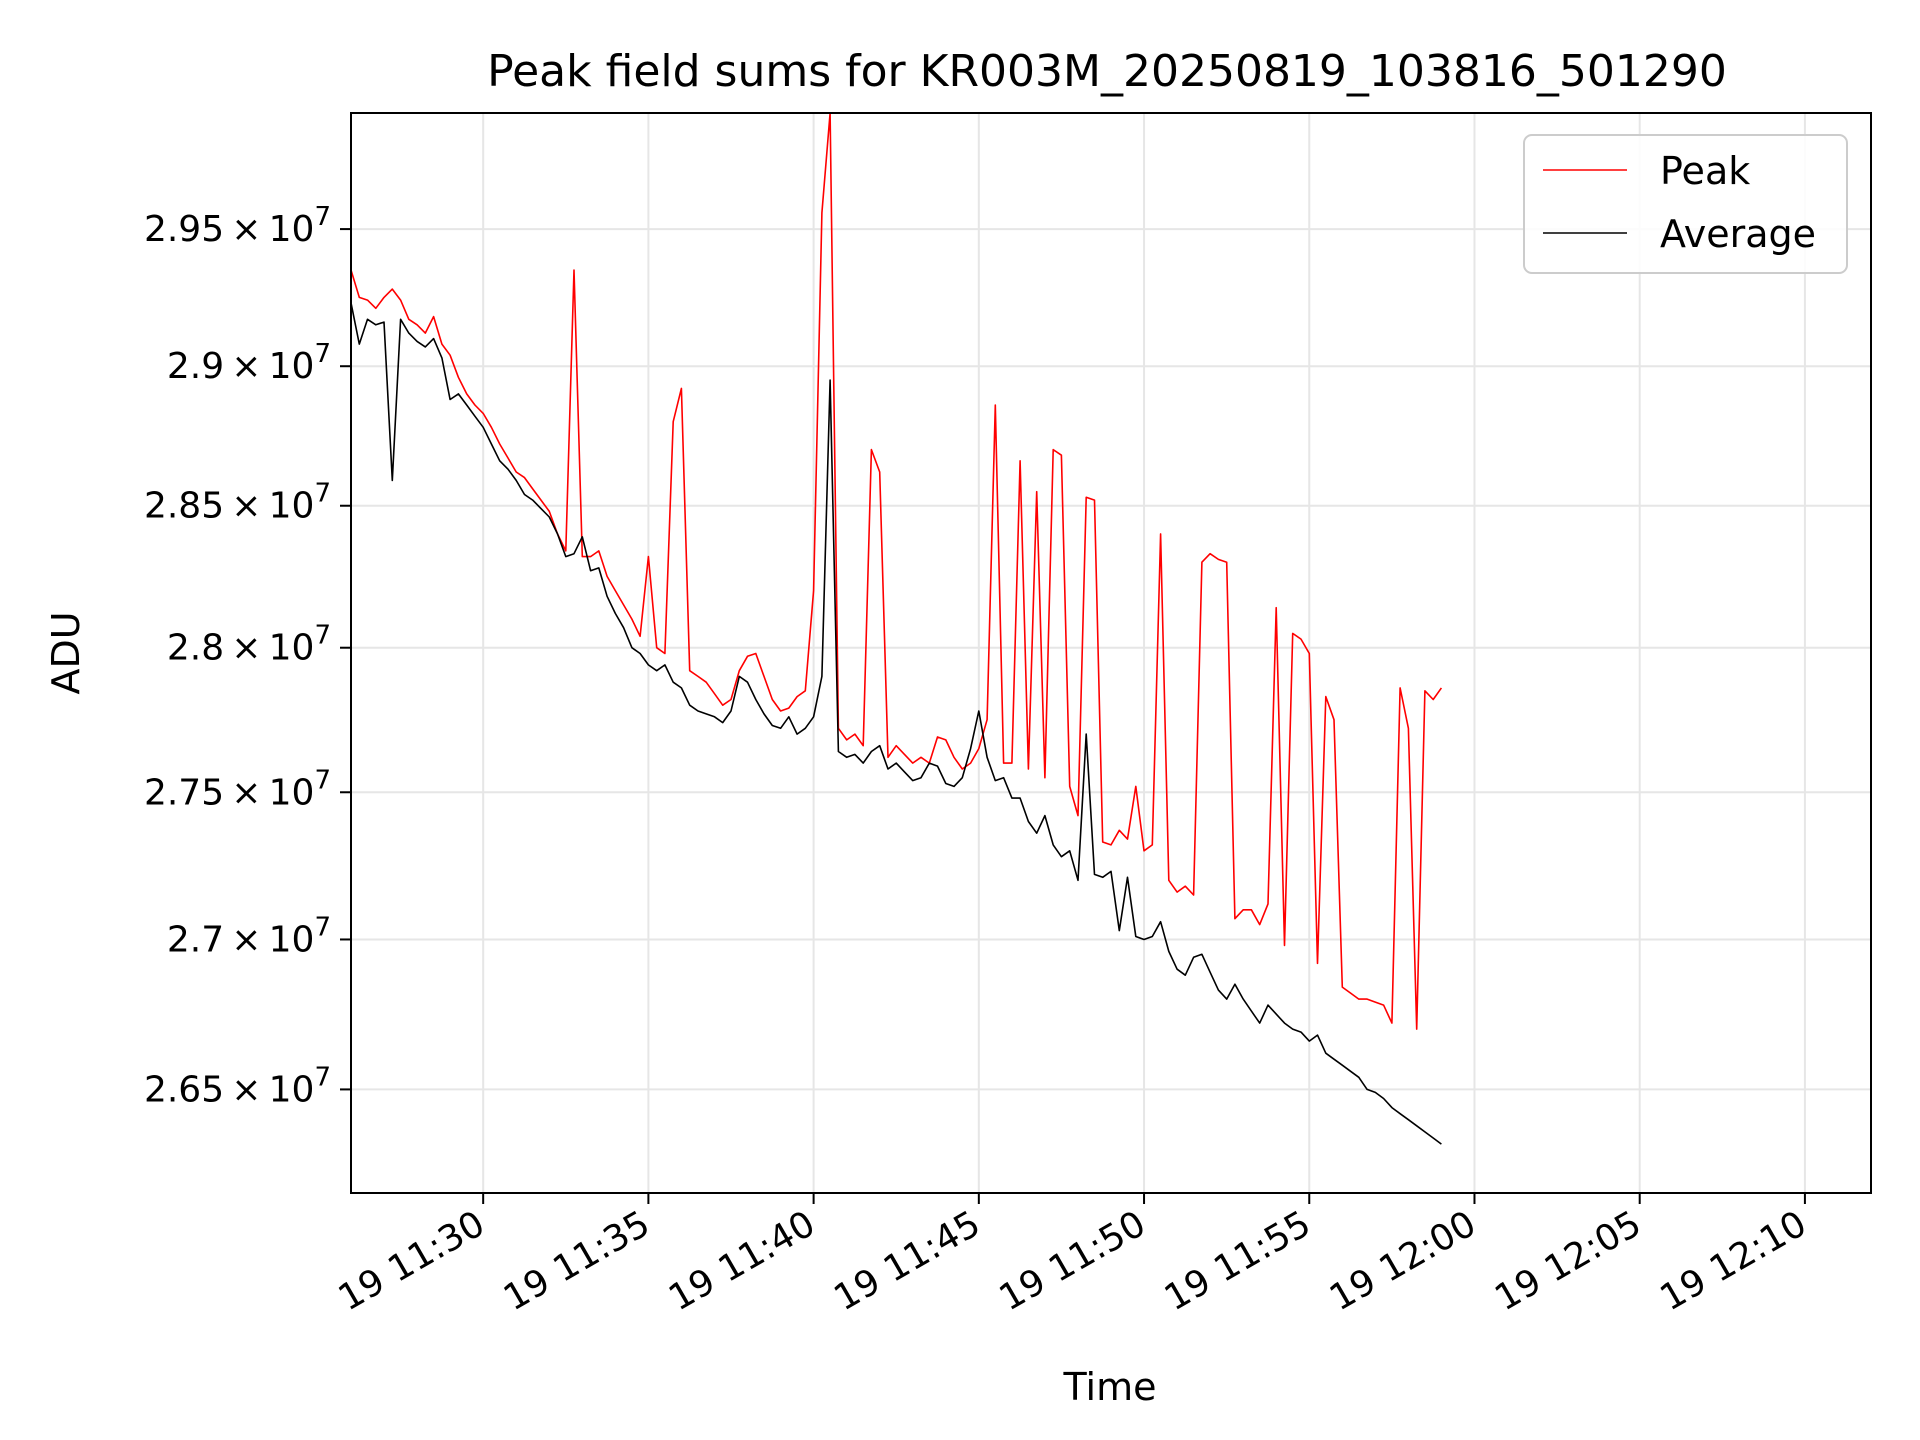 The height and width of the screenshot is (1440, 1920). I want to click on y-tick-label: 2.95 × 107, so click(237, 226).